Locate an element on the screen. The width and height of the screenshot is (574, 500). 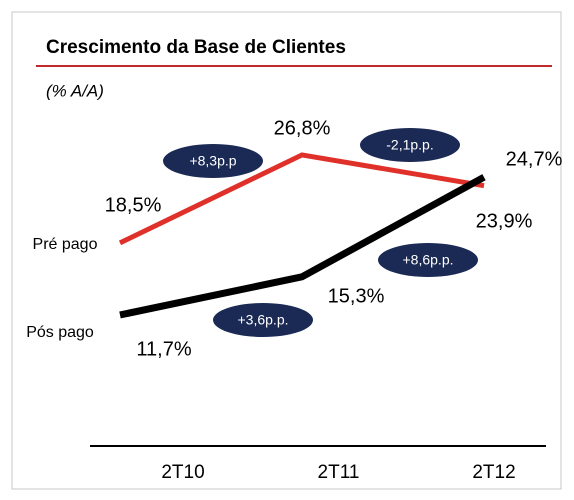
data-label: 18,5% is located at coordinates (133, 205).